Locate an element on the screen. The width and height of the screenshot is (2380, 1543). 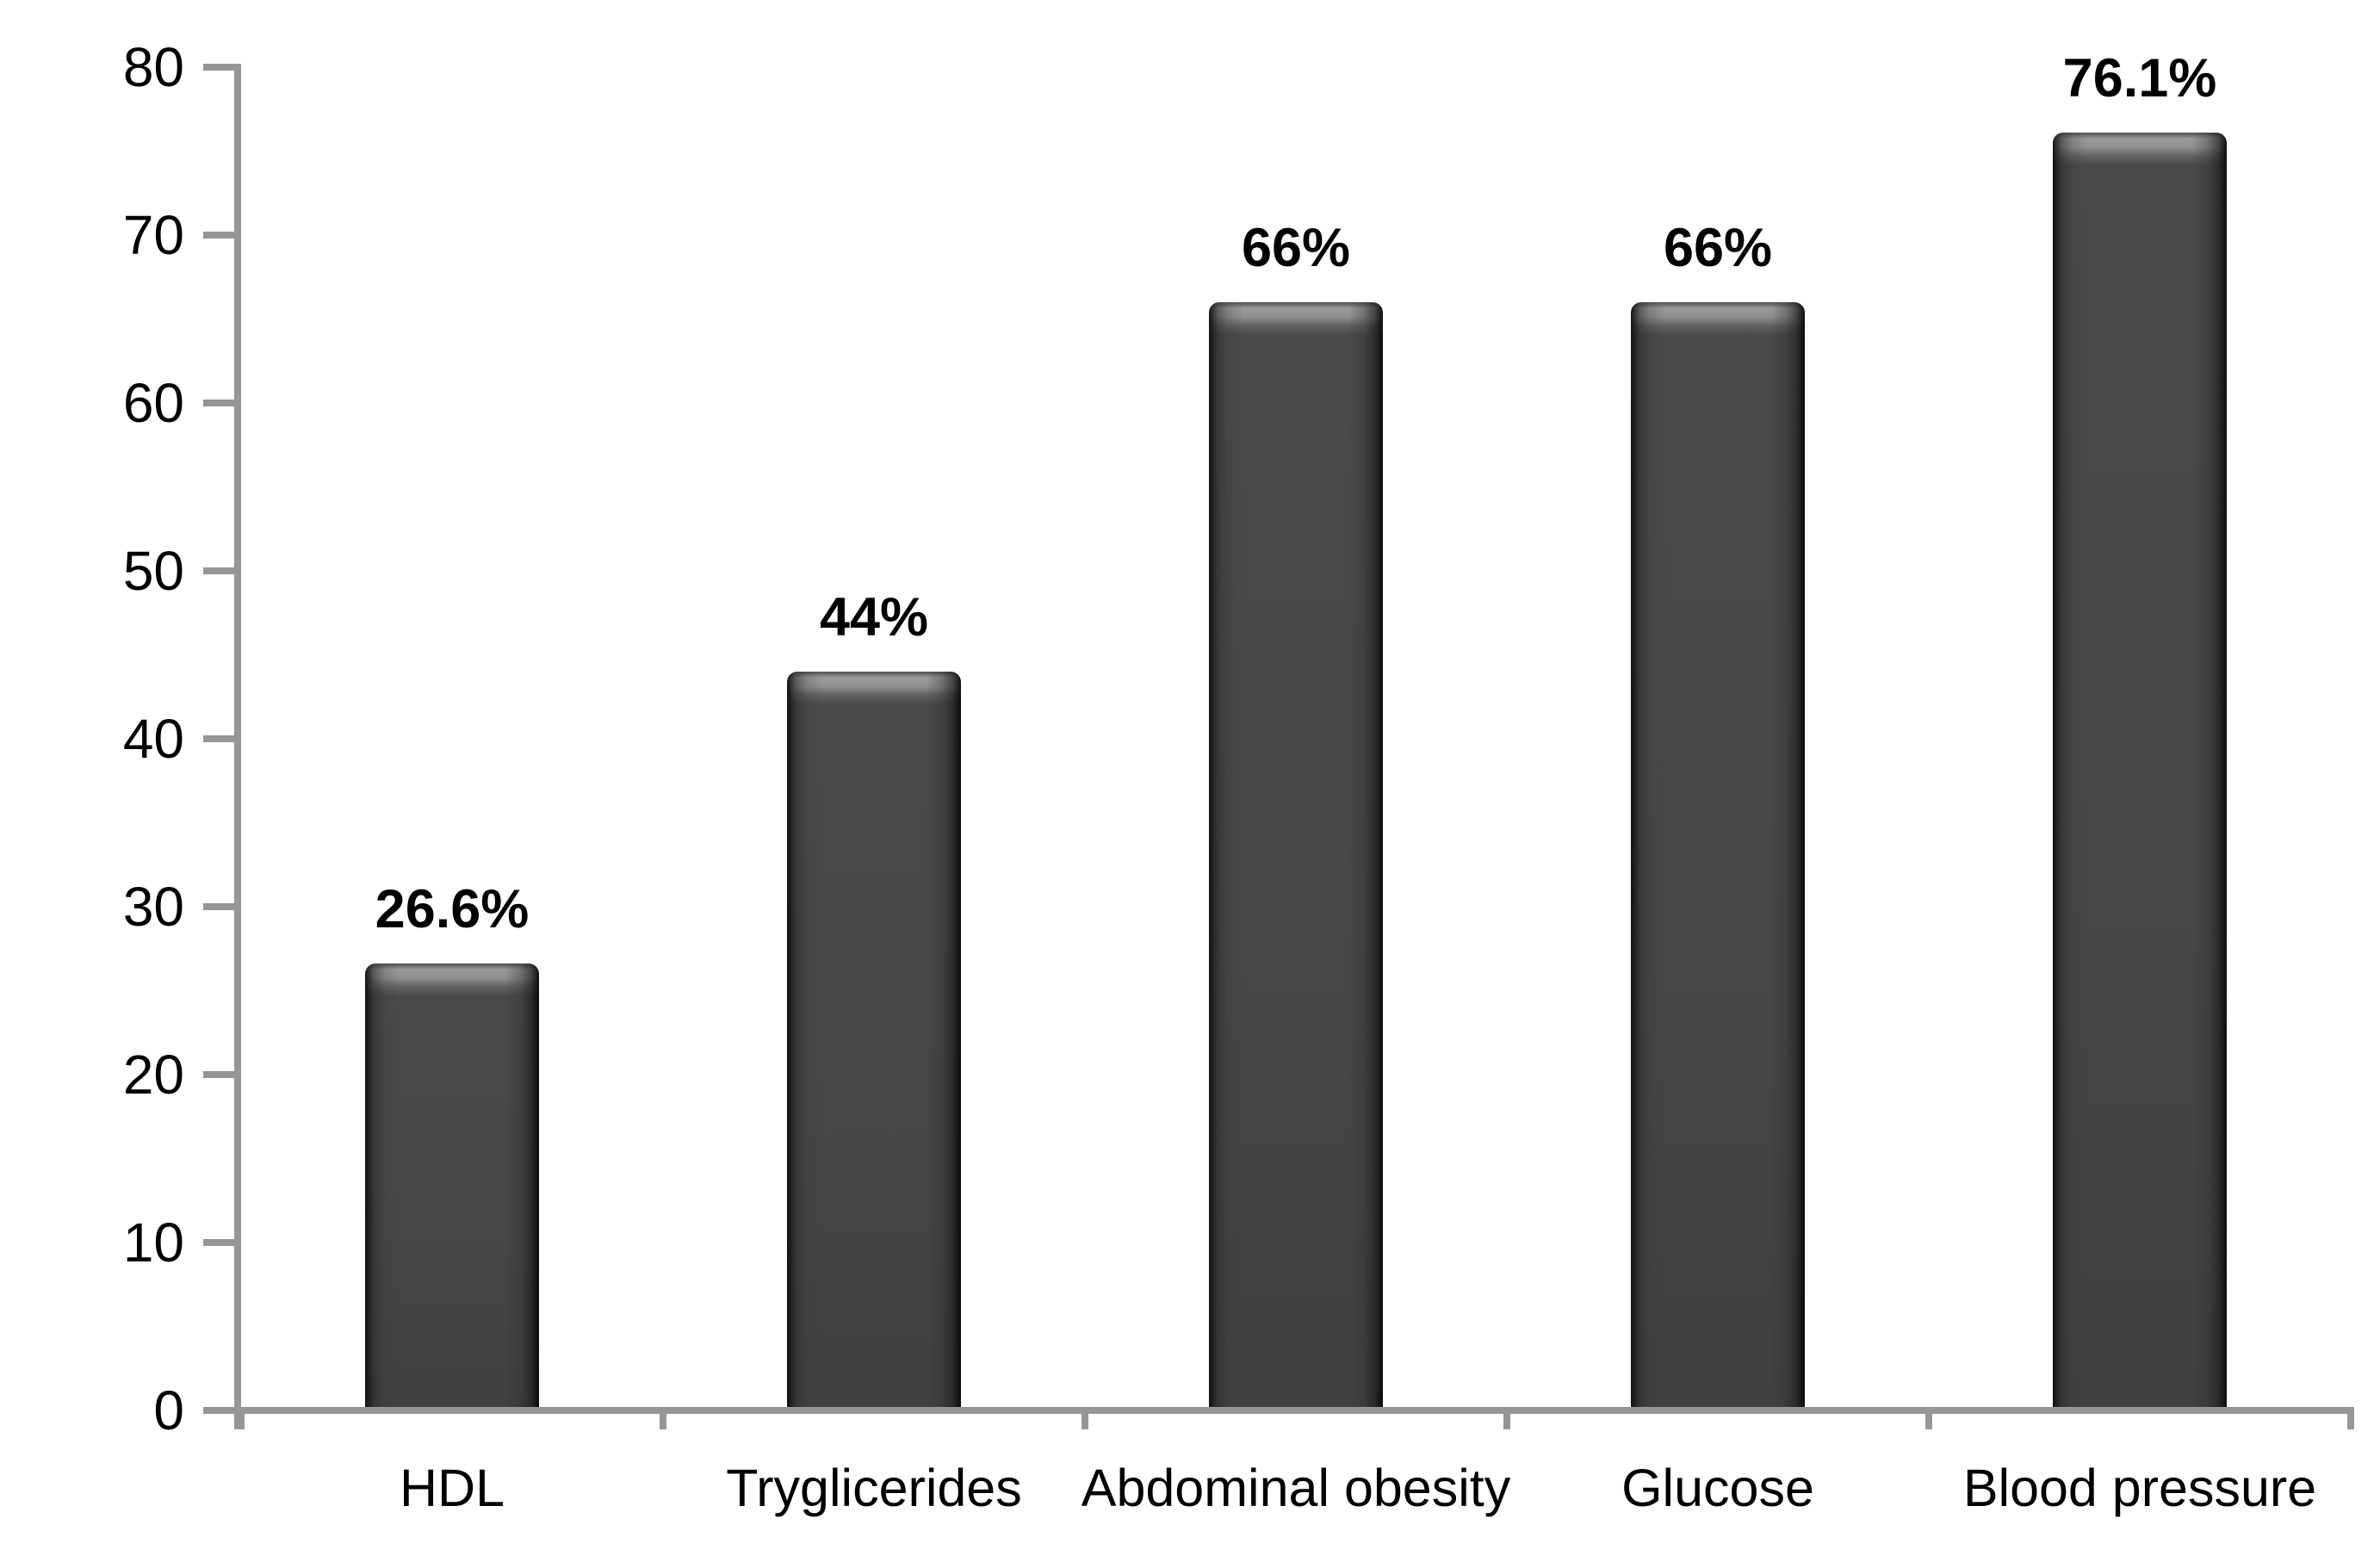
y-axis-tick-label: 0 is located at coordinates (168, 1410).